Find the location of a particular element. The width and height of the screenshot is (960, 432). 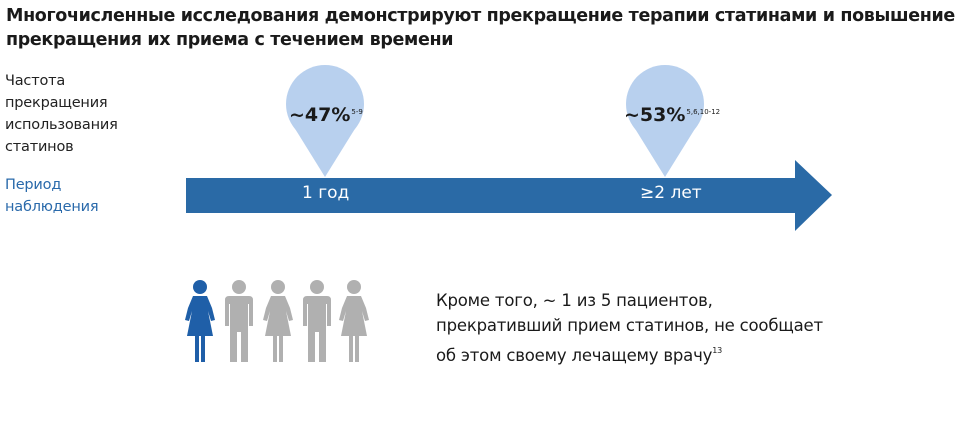

people-group is located at coordinates (277, 321).